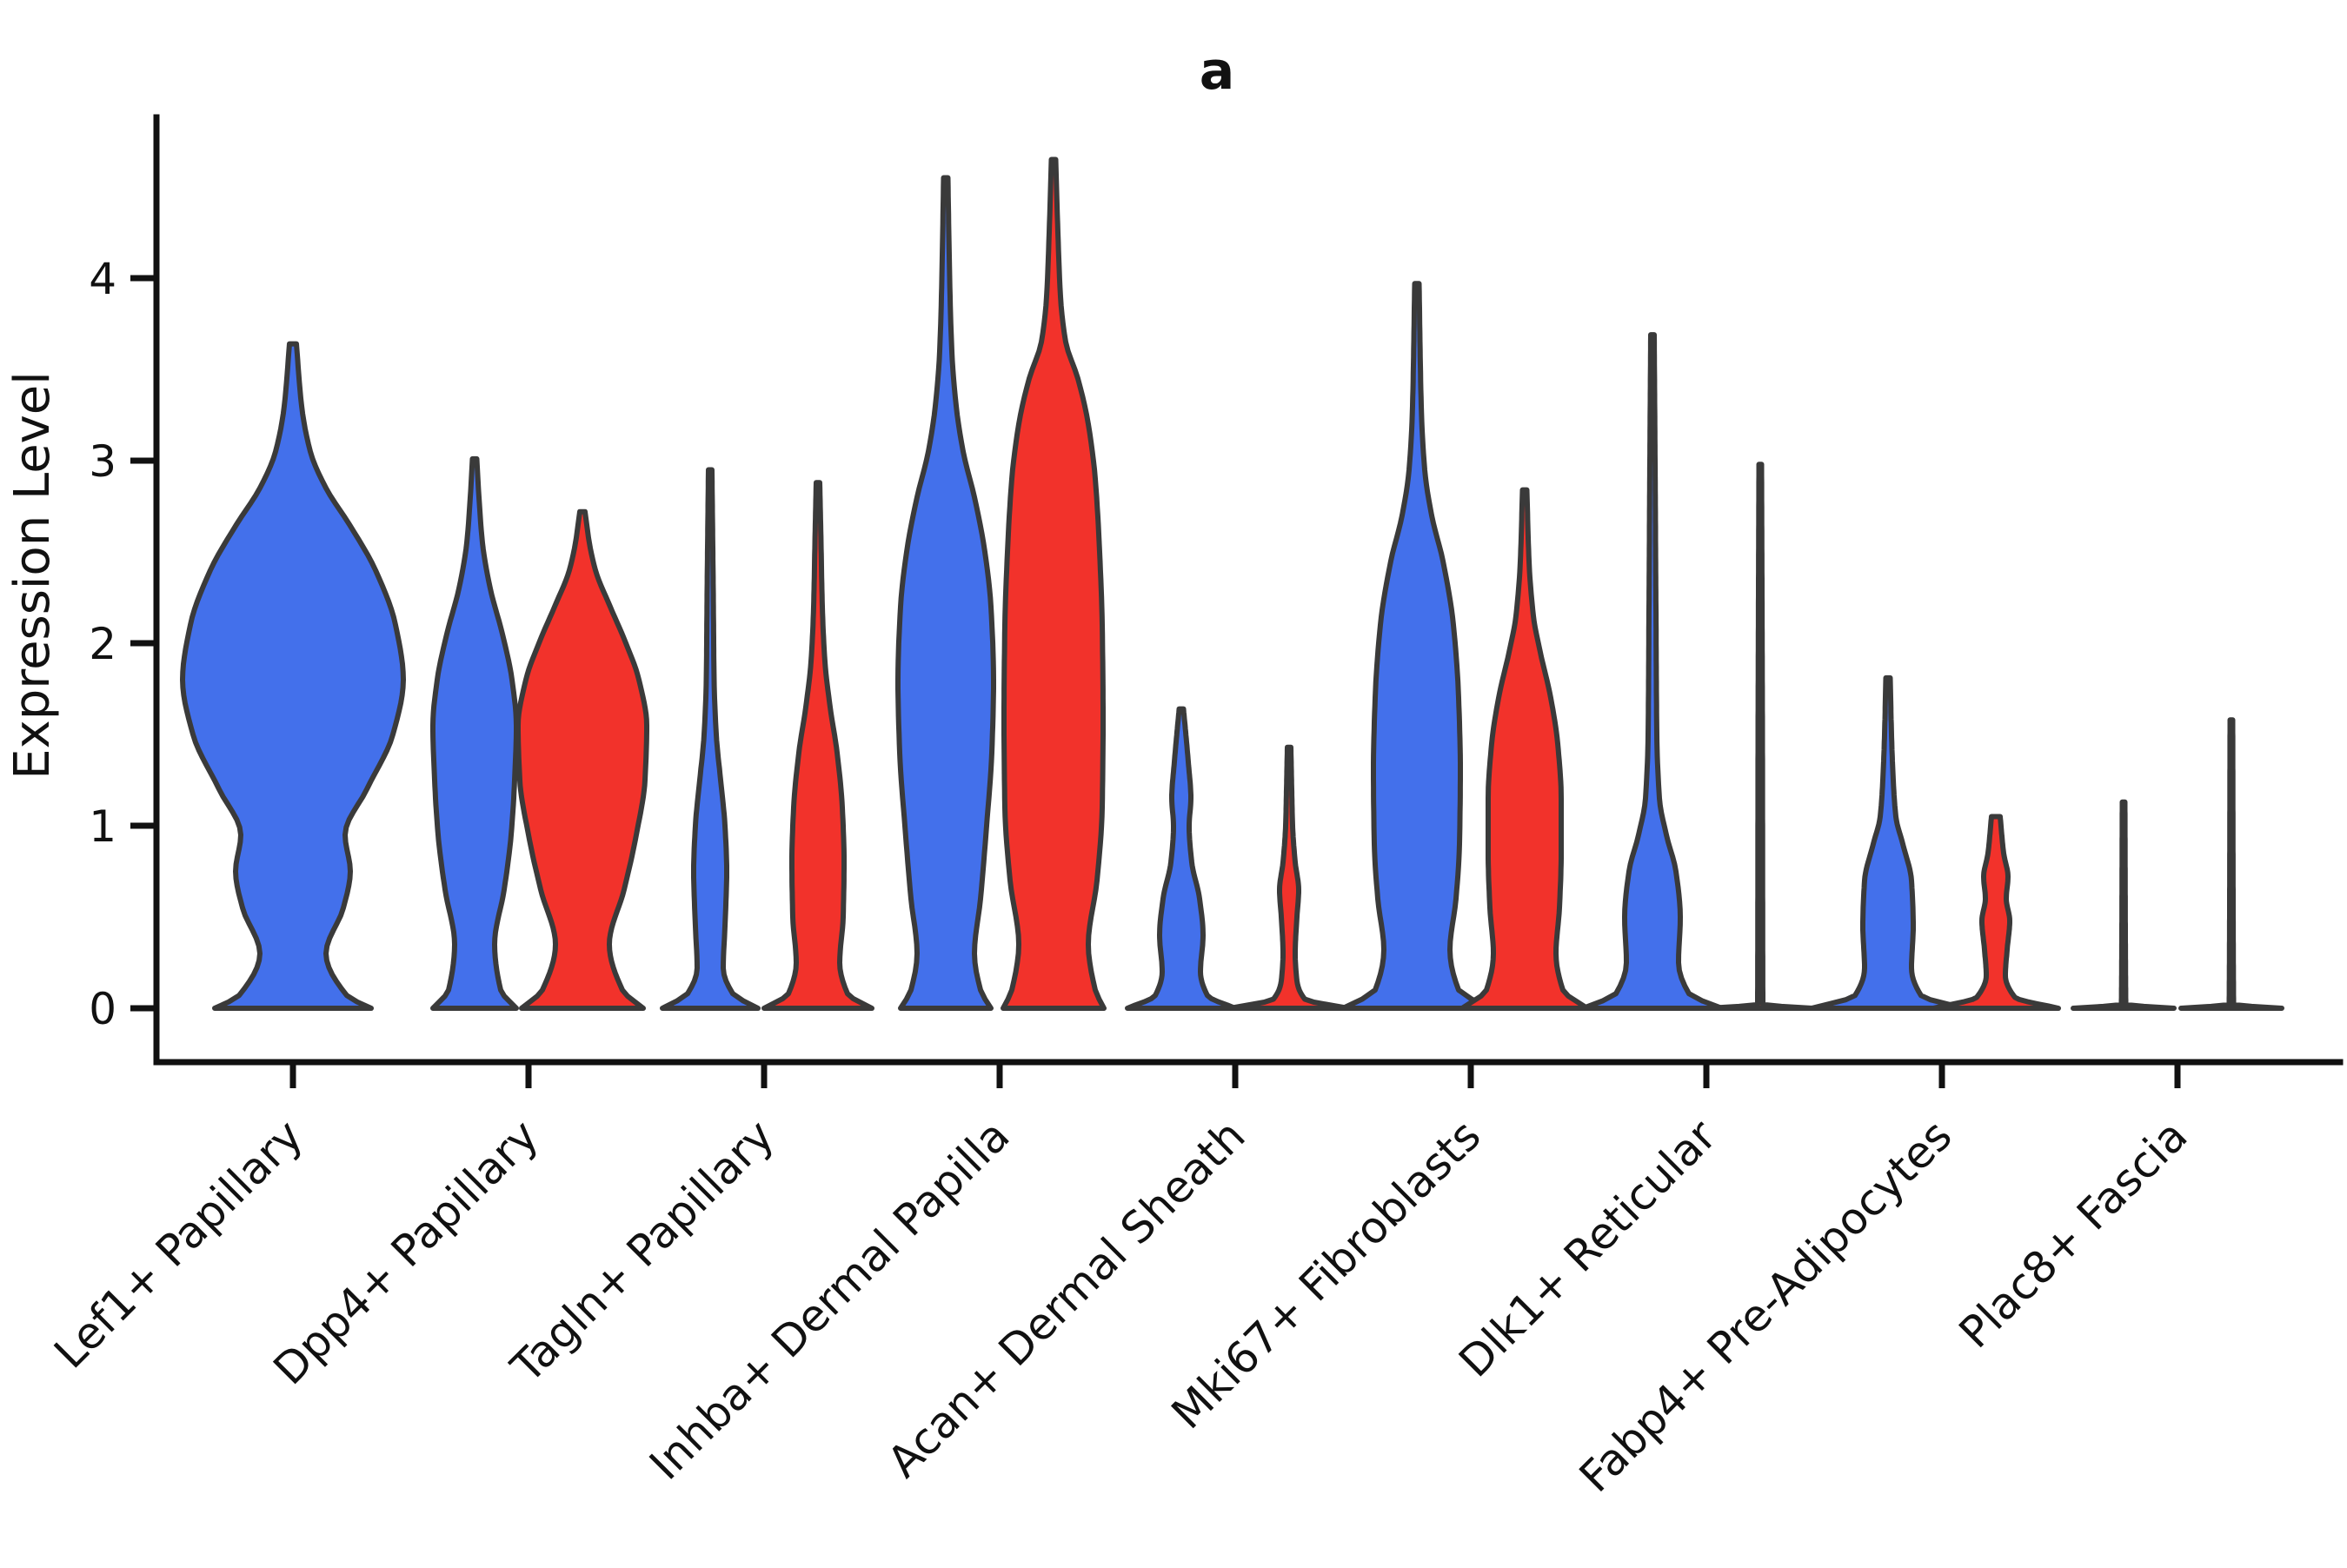 This screenshot has width=2347, height=1568. Describe the element at coordinates (642, 1251) in the screenshot. I see `x-tick-label: Tagln+ Papillary` at that location.